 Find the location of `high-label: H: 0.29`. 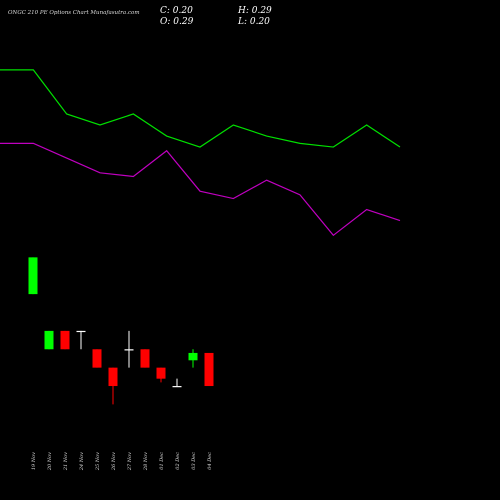

high-label: H: 0.29 is located at coordinates (254, 11).